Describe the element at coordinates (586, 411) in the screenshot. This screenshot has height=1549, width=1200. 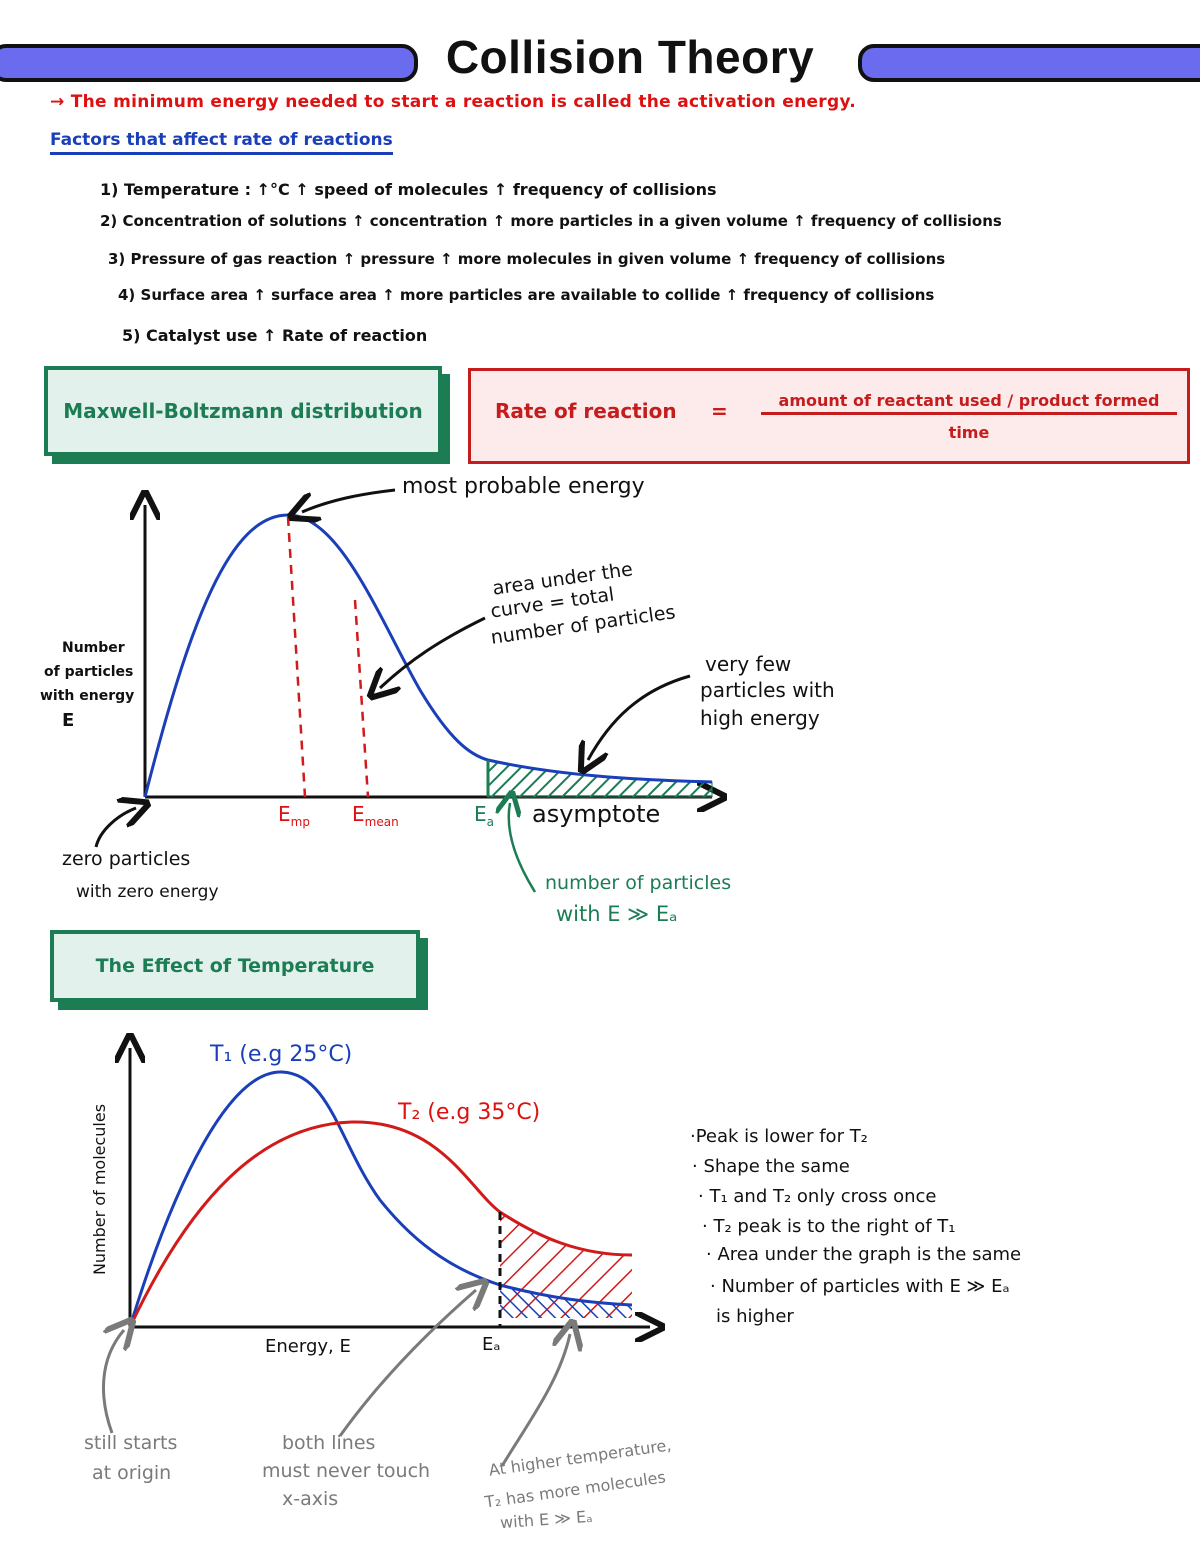
I see `rate-label: Rate of reaction` at that location.